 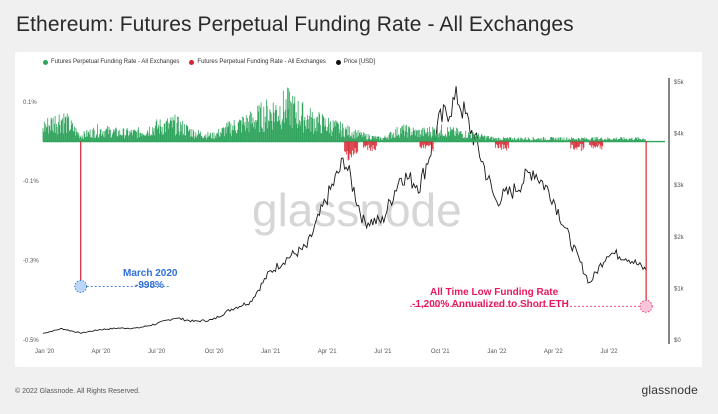 What do you see at coordinates (553, 352) in the screenshot?
I see `x-axis-tick: Apr '22` at bounding box center [553, 352].